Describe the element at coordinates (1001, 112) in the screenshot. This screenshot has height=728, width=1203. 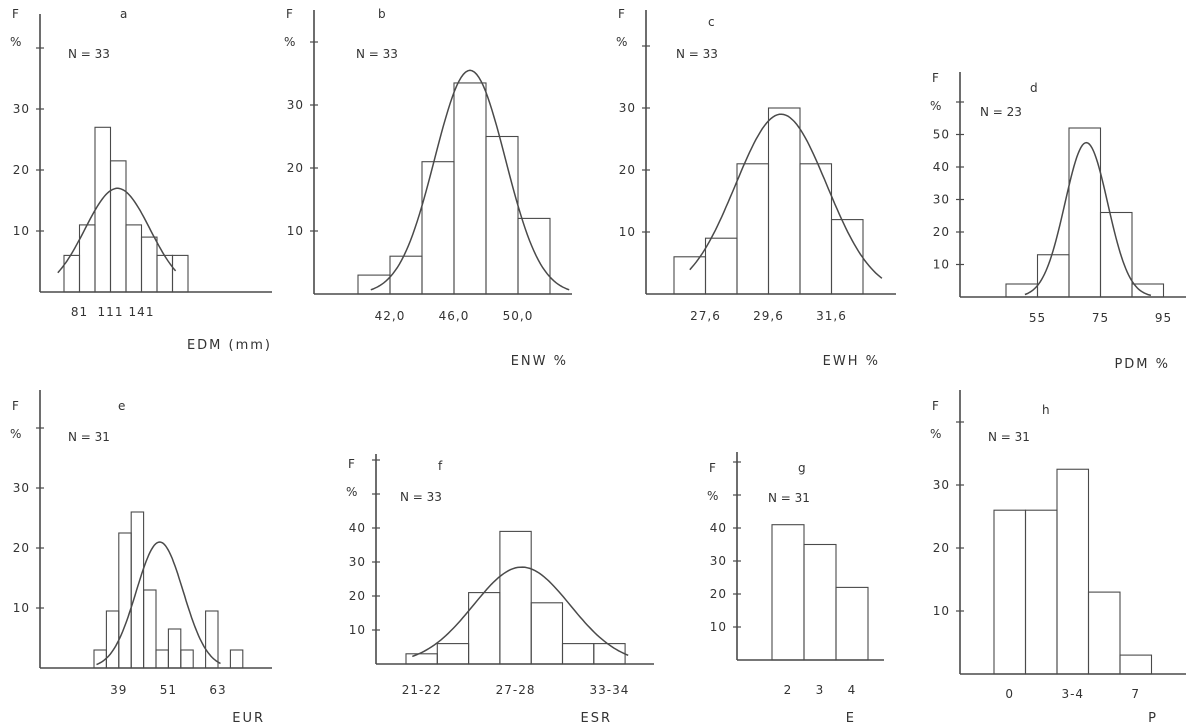
I see `sample-size: N = 23` at that location.